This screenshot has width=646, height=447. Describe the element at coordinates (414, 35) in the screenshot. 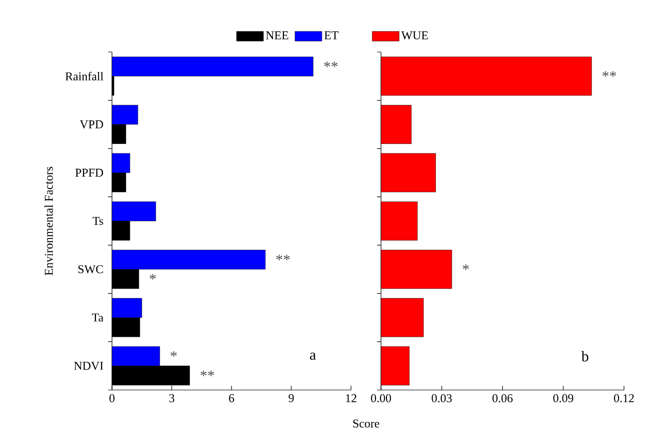

I see `legend-label: WUE` at that location.